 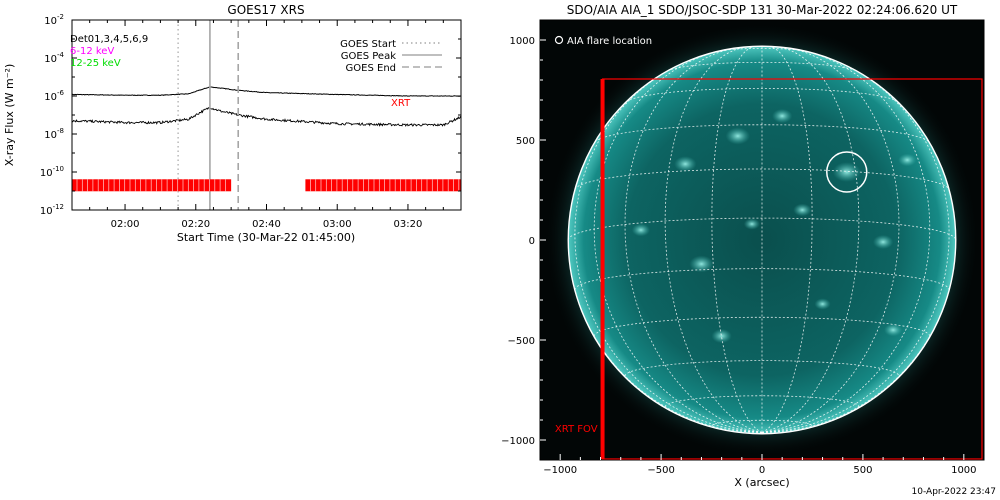 What do you see at coordinates (762, 470) in the screenshot?
I see `aia-x-tick-label: 0` at bounding box center [762, 470].